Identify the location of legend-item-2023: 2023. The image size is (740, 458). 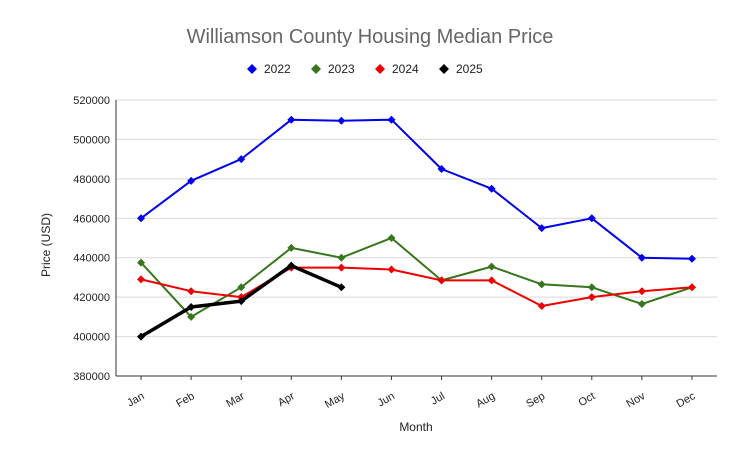
(333, 69).